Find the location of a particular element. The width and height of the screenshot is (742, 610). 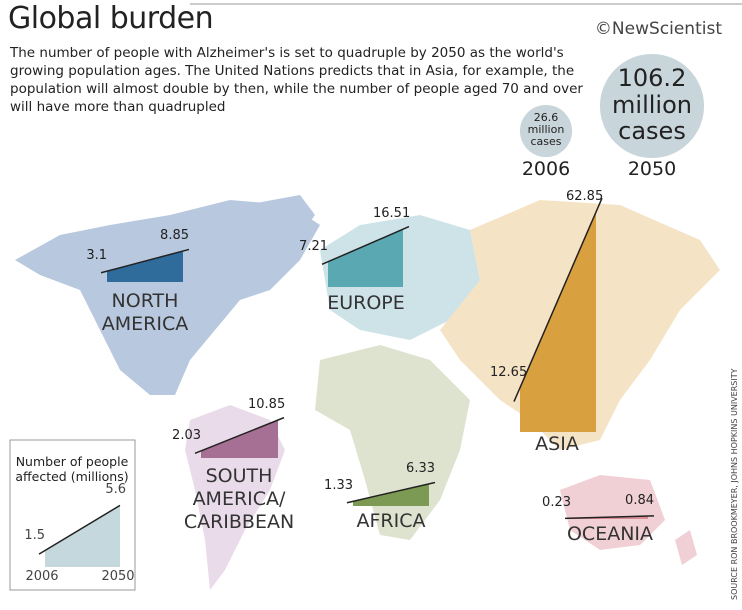

logo: ©NewScientist is located at coordinates (658, 29).